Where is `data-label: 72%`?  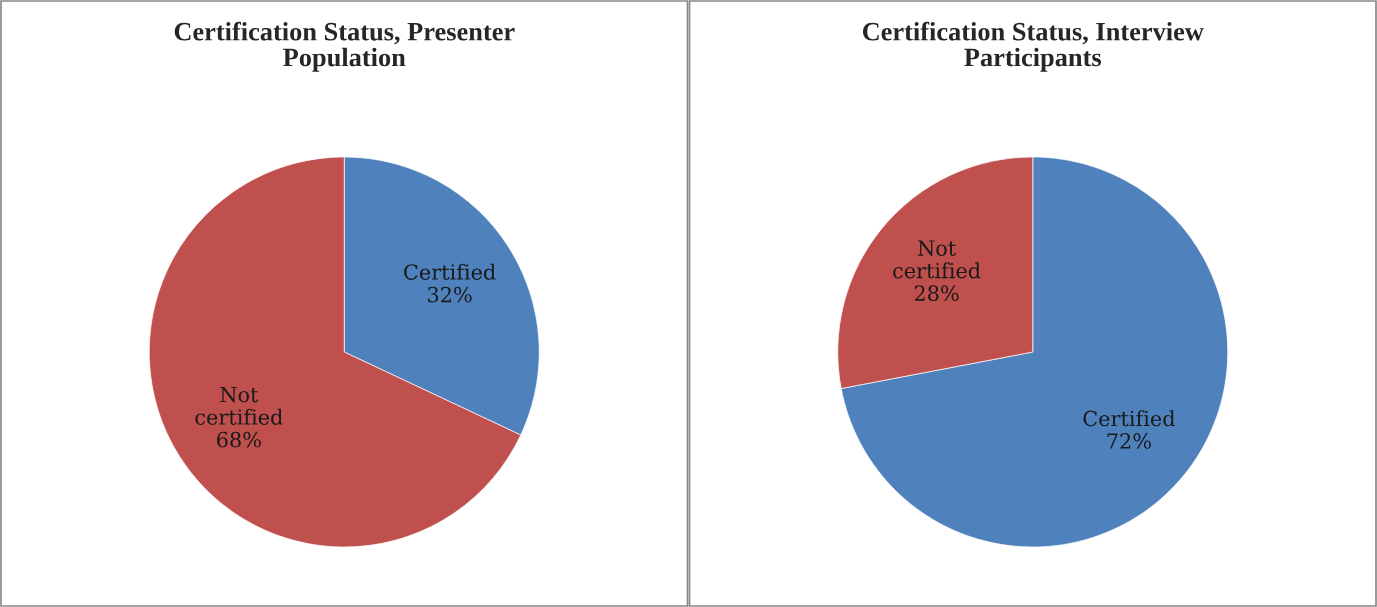
data-label: 72% is located at coordinates (1129, 441).